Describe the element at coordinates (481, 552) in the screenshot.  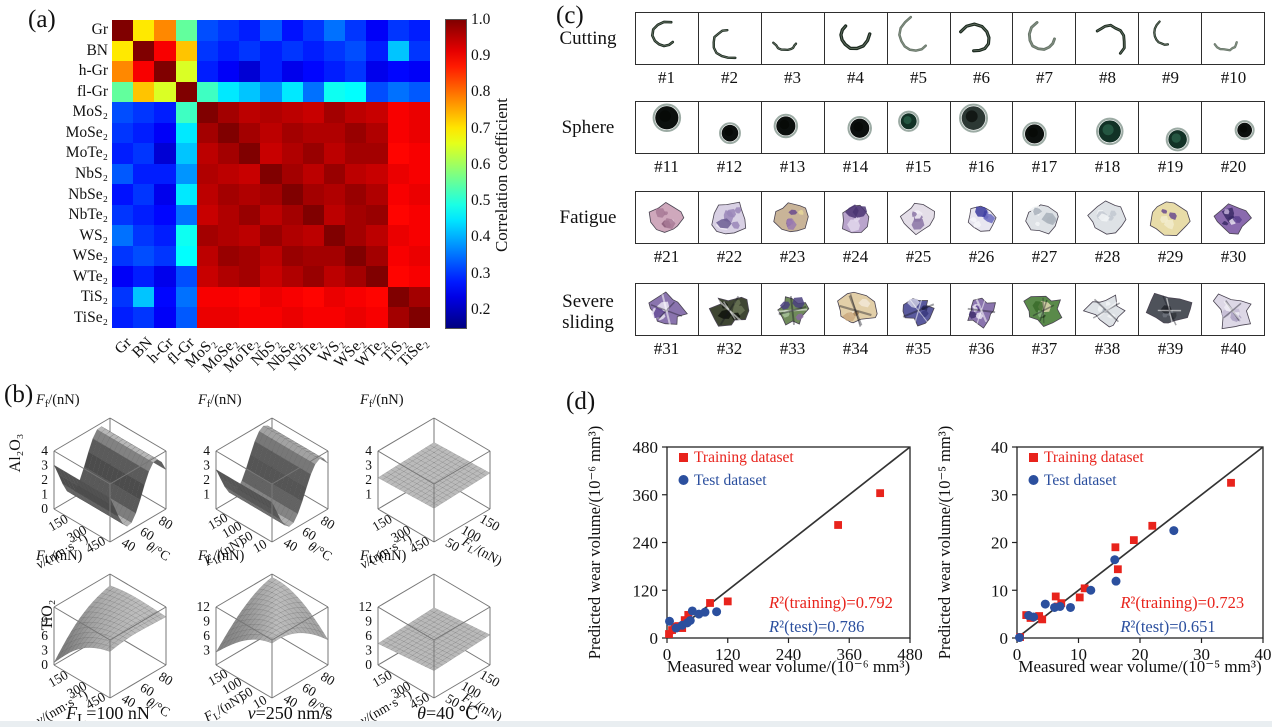
I see `svg-text: FL​/(nN)` at that location.